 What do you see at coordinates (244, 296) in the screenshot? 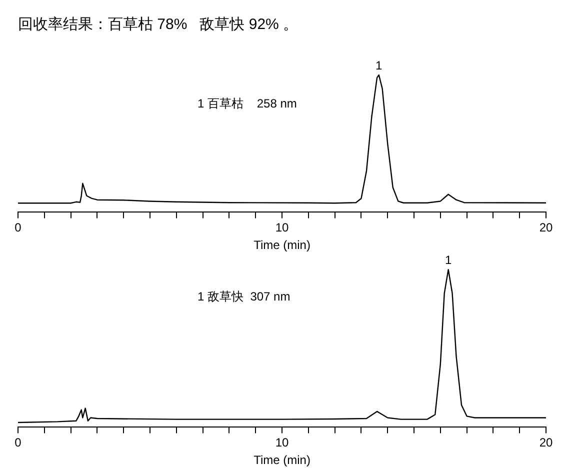
I see `annotation: 1 敌草快 307 nm` at bounding box center [244, 296].